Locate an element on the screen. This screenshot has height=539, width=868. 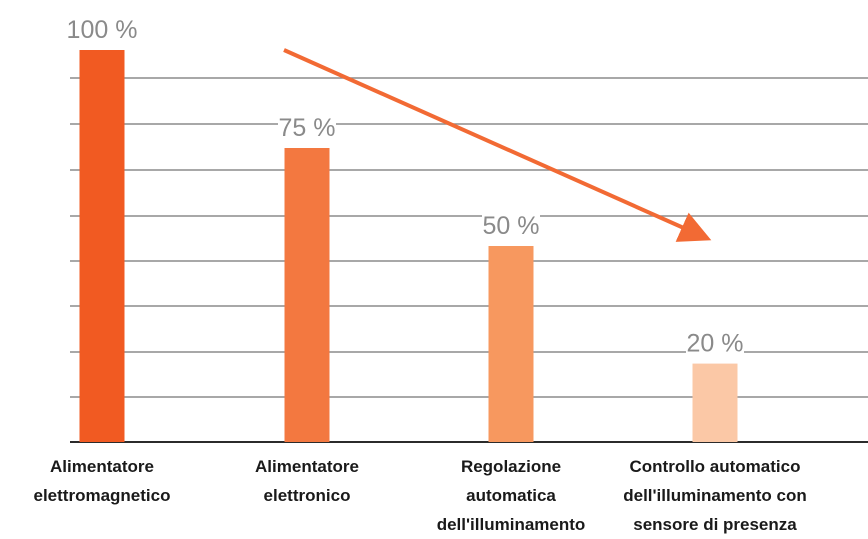
category-label: Regolazione is located at coordinates (511, 466).